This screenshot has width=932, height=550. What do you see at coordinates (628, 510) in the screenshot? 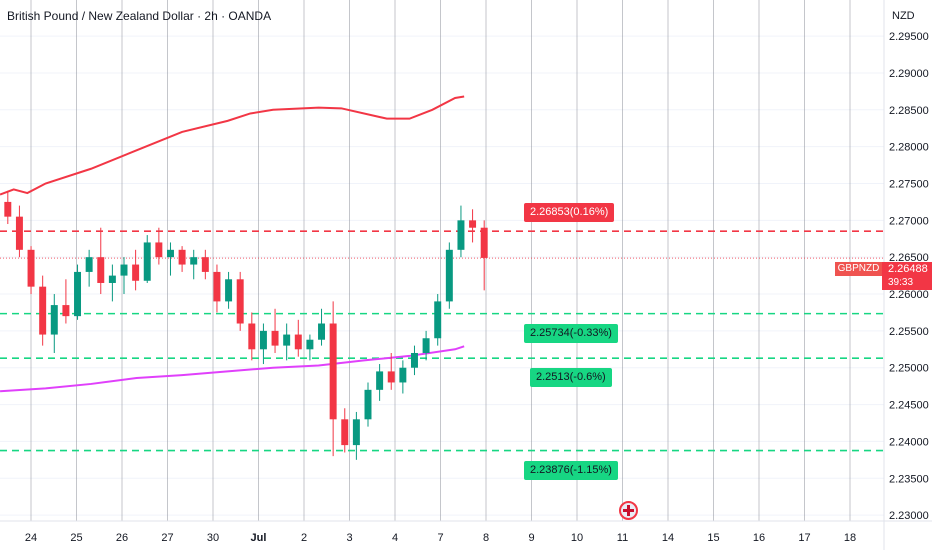
I see `uk-flag-event-icon` at bounding box center [628, 510].